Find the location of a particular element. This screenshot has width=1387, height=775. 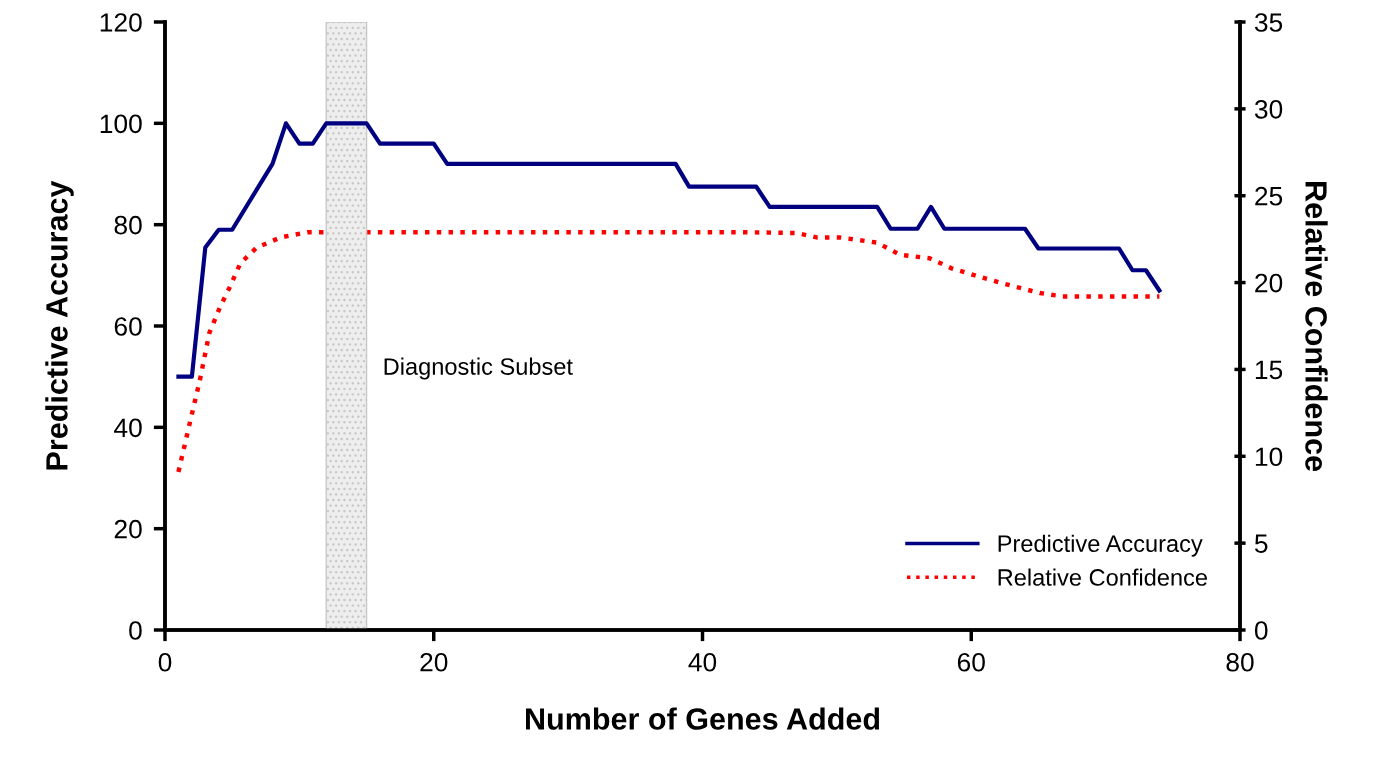

x-axis-title: Number of Genes Added is located at coordinates (703, 718).